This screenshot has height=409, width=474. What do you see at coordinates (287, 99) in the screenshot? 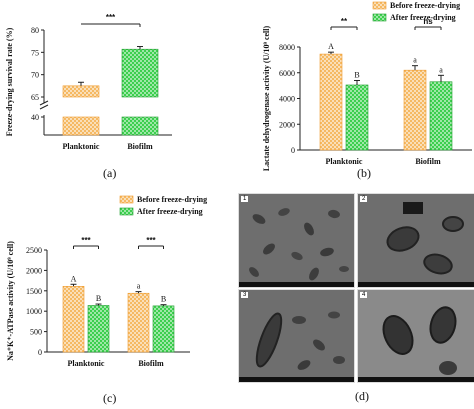
I see `y-tick-label: 4000` at bounding box center [287, 99].